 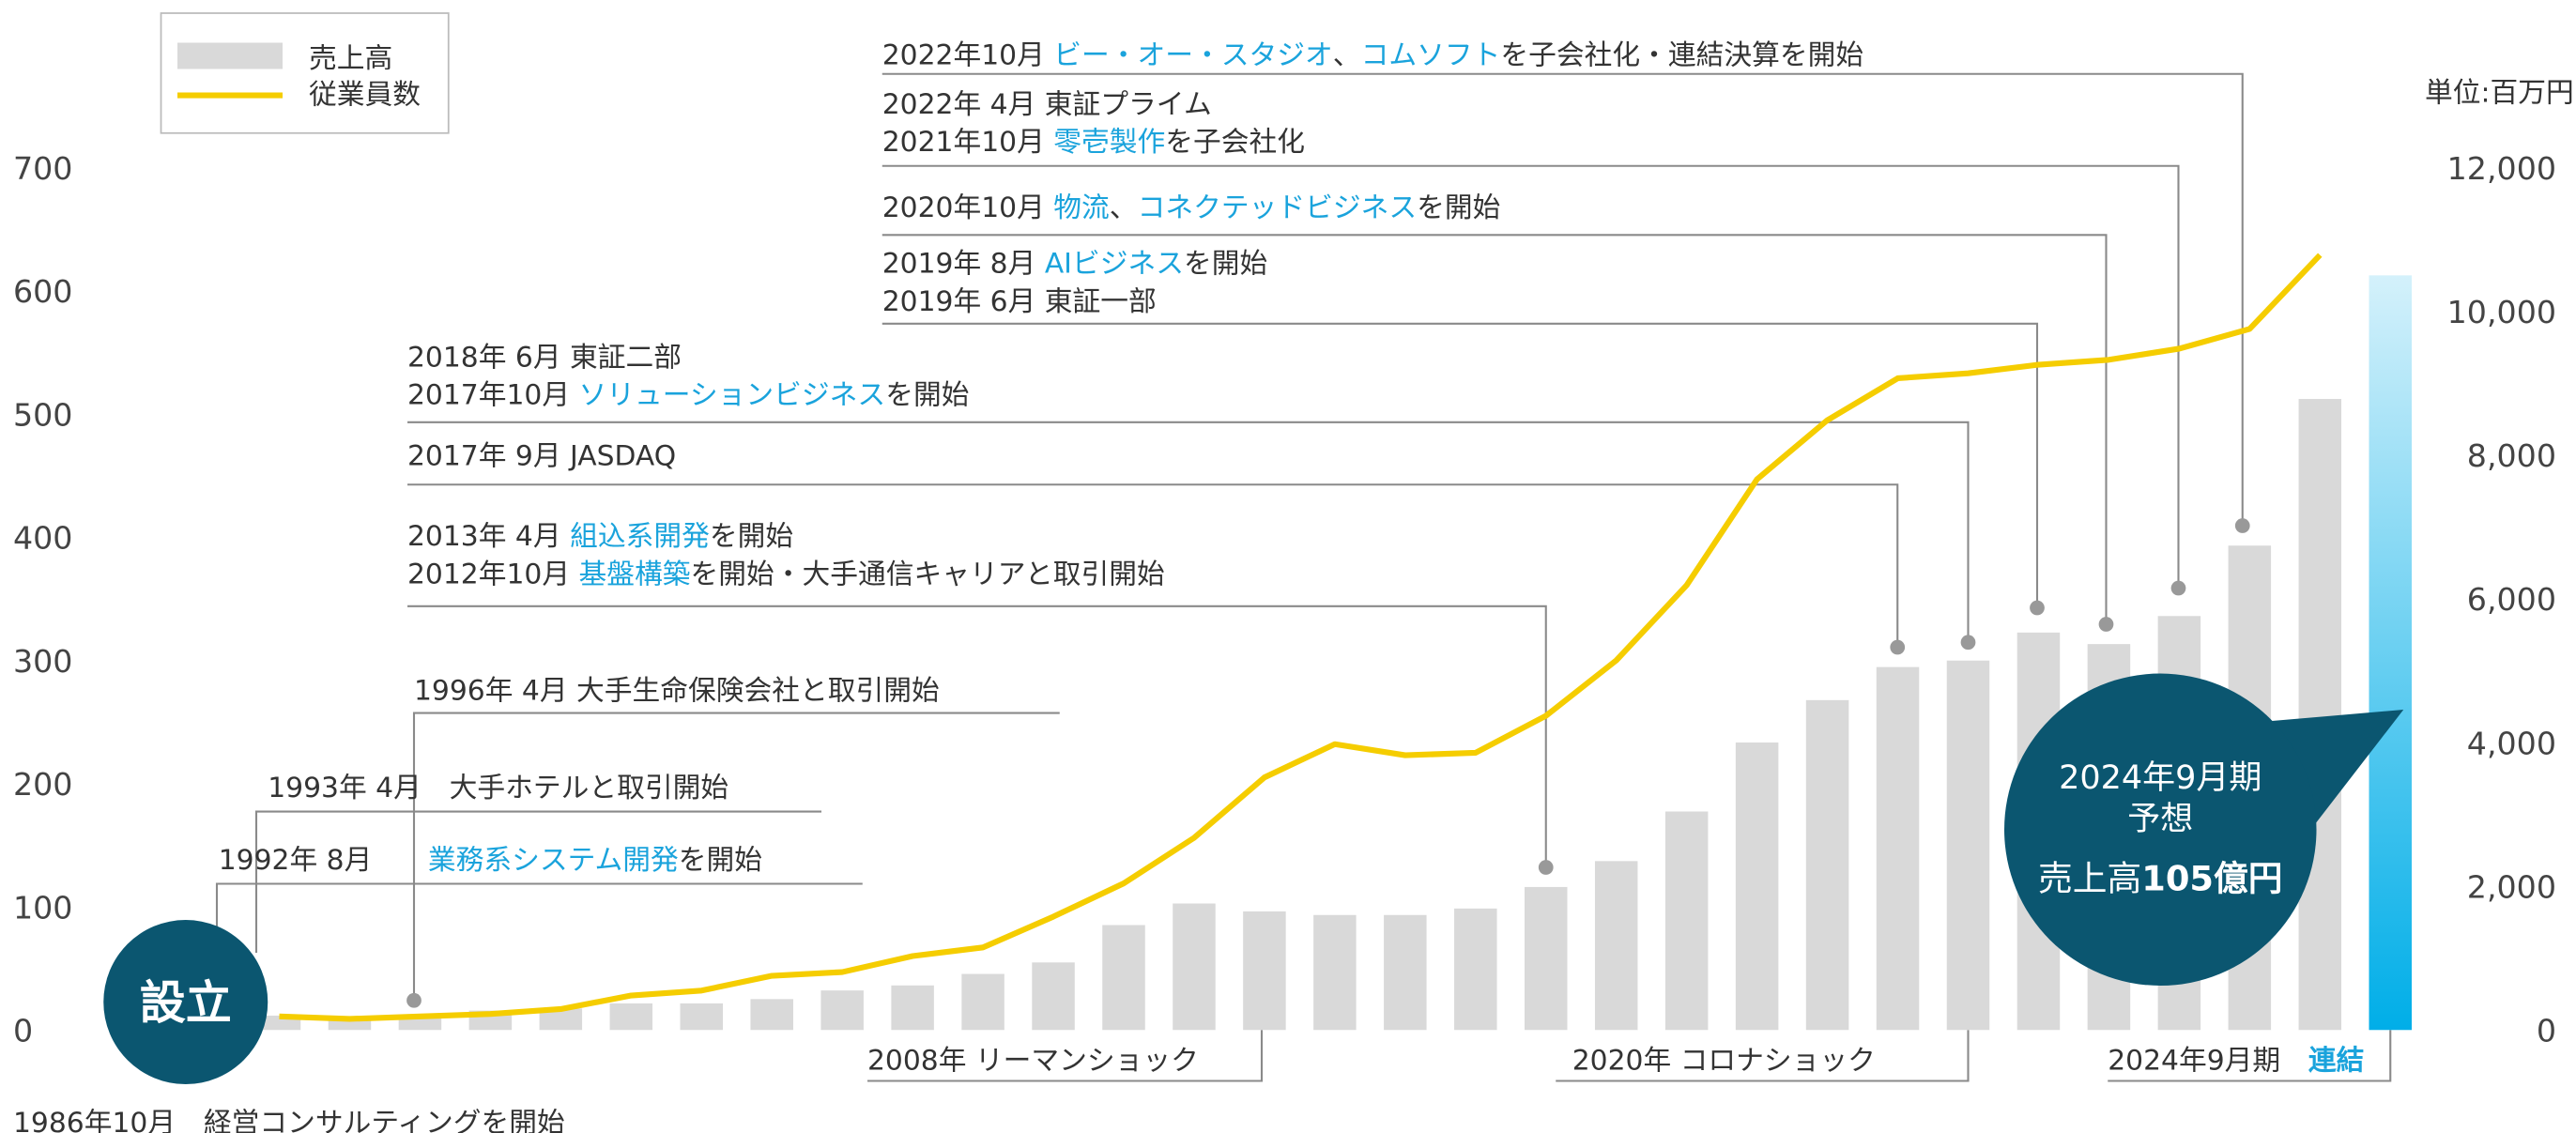 I want to click on annotation: 2012年10月 基盤構築を開始・大手通信キャリアと取引開始, so click(x=786, y=574).